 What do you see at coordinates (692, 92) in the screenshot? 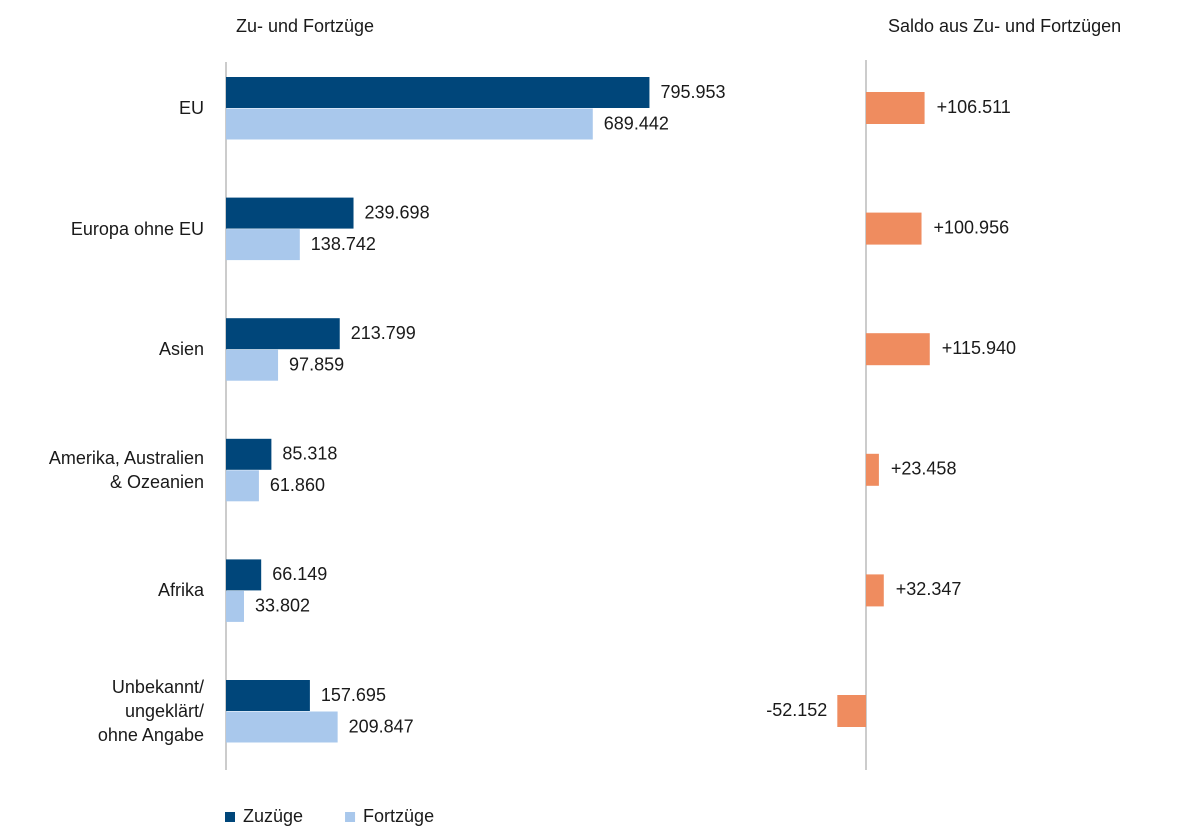
I see `value-label: 795.953` at bounding box center [692, 92].